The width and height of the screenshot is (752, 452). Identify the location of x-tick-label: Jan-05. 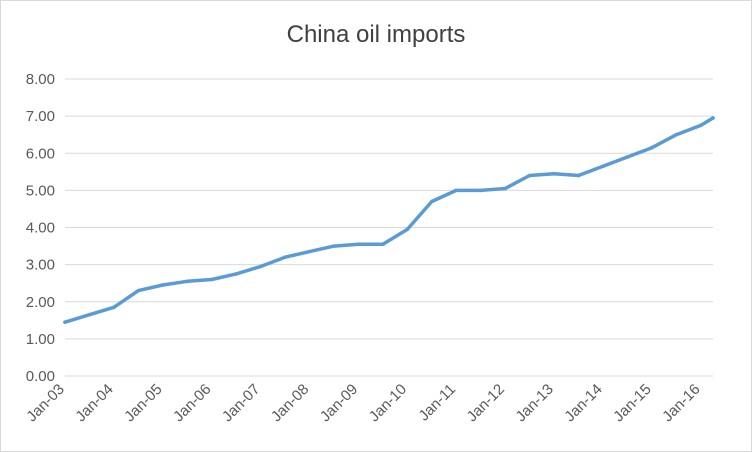
(143, 403).